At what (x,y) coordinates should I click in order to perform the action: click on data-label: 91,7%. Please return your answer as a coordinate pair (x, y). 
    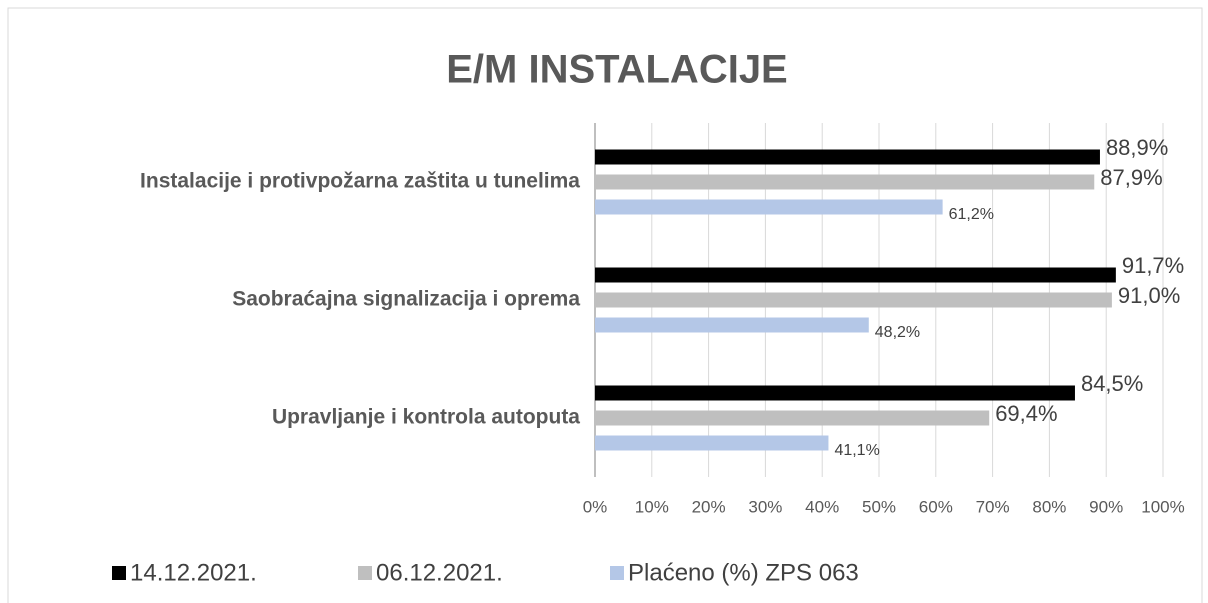
    Looking at the image, I should click on (1153, 265).